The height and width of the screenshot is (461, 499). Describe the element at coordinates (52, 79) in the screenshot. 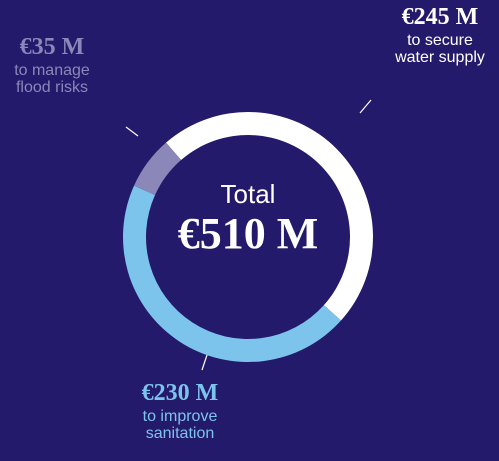

I see `category-label: to manage flood risks` at that location.